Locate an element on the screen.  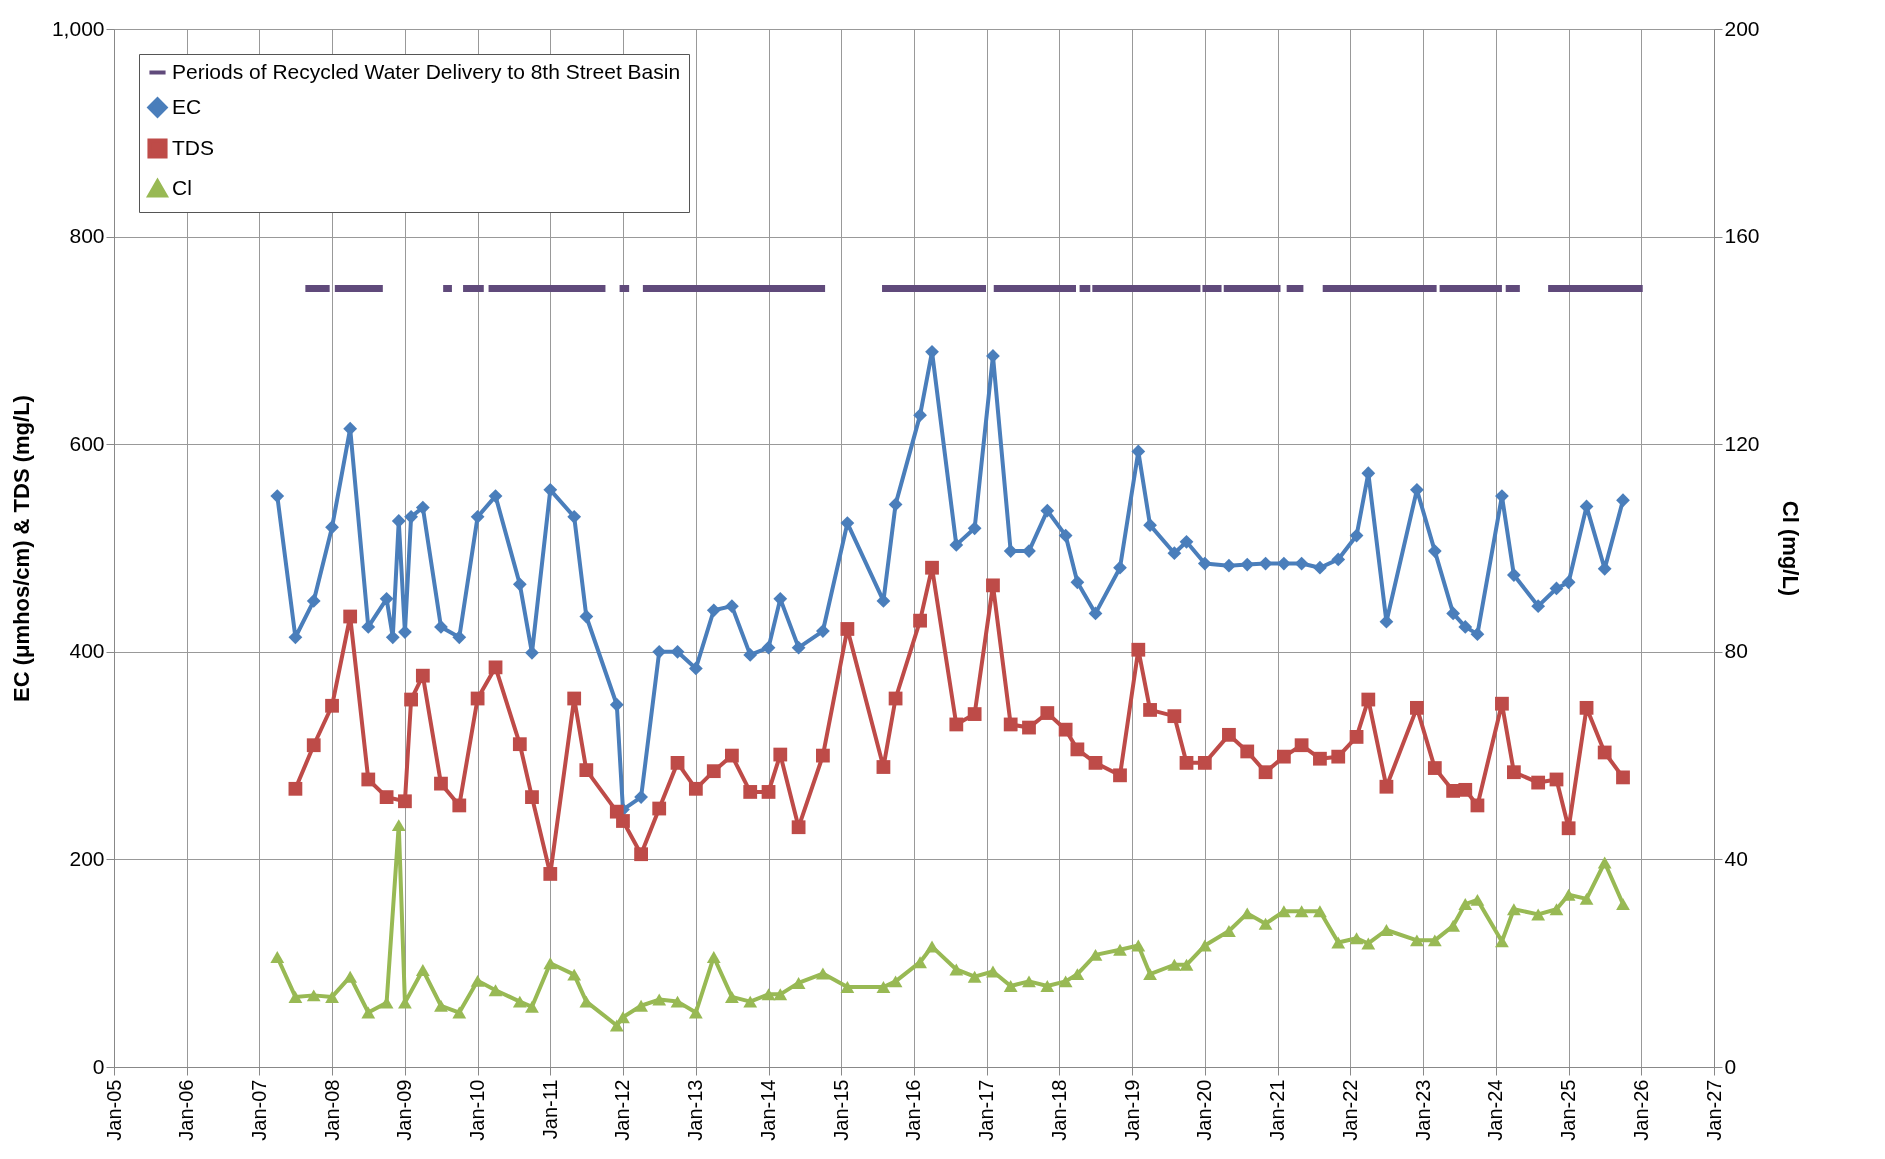
y-tick-label: 1,000 is located at coordinates (78, 28).